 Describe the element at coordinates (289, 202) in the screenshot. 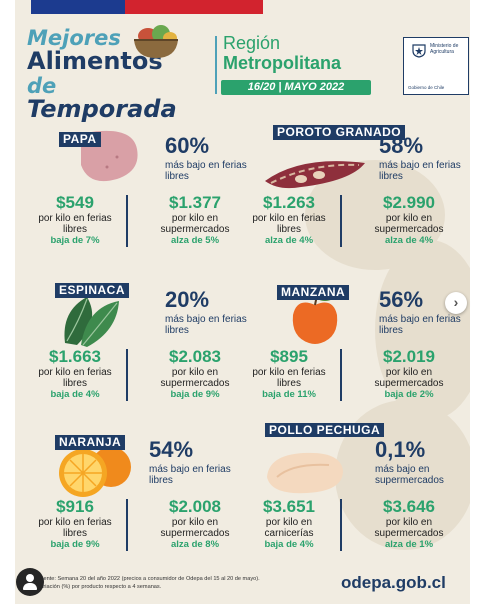

I see `price-value: $1.263` at that location.